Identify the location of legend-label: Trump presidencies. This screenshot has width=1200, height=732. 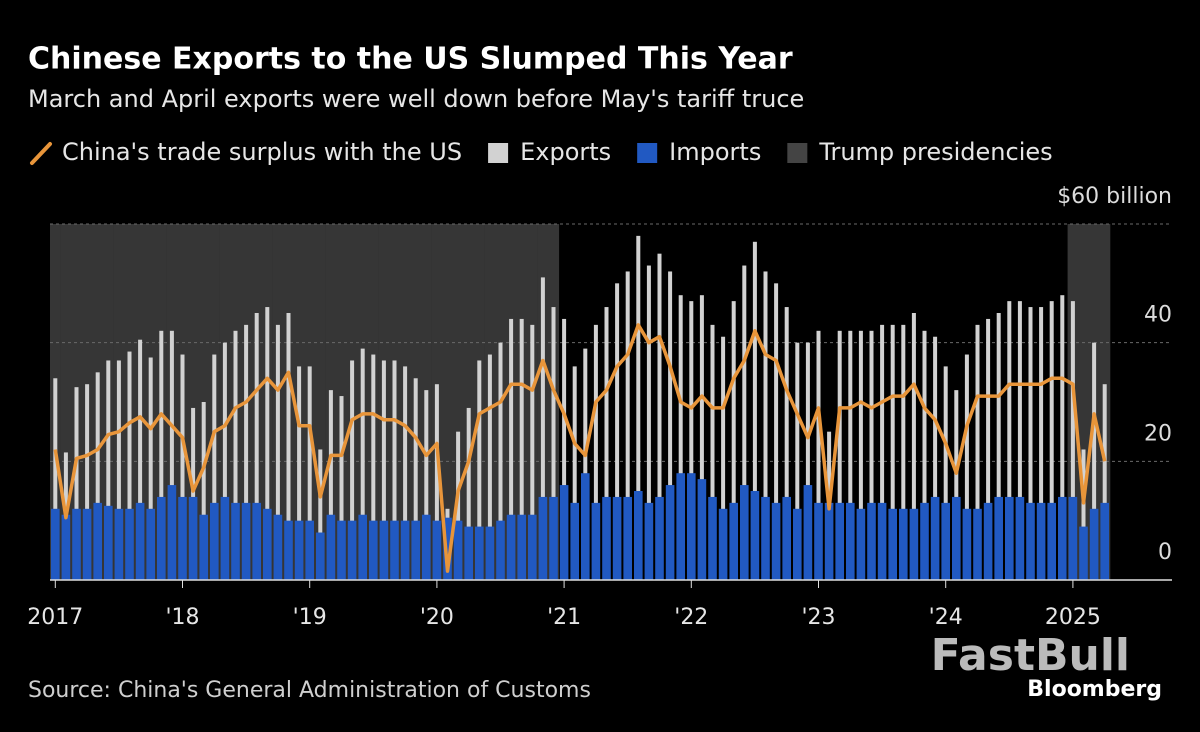
(935, 152).